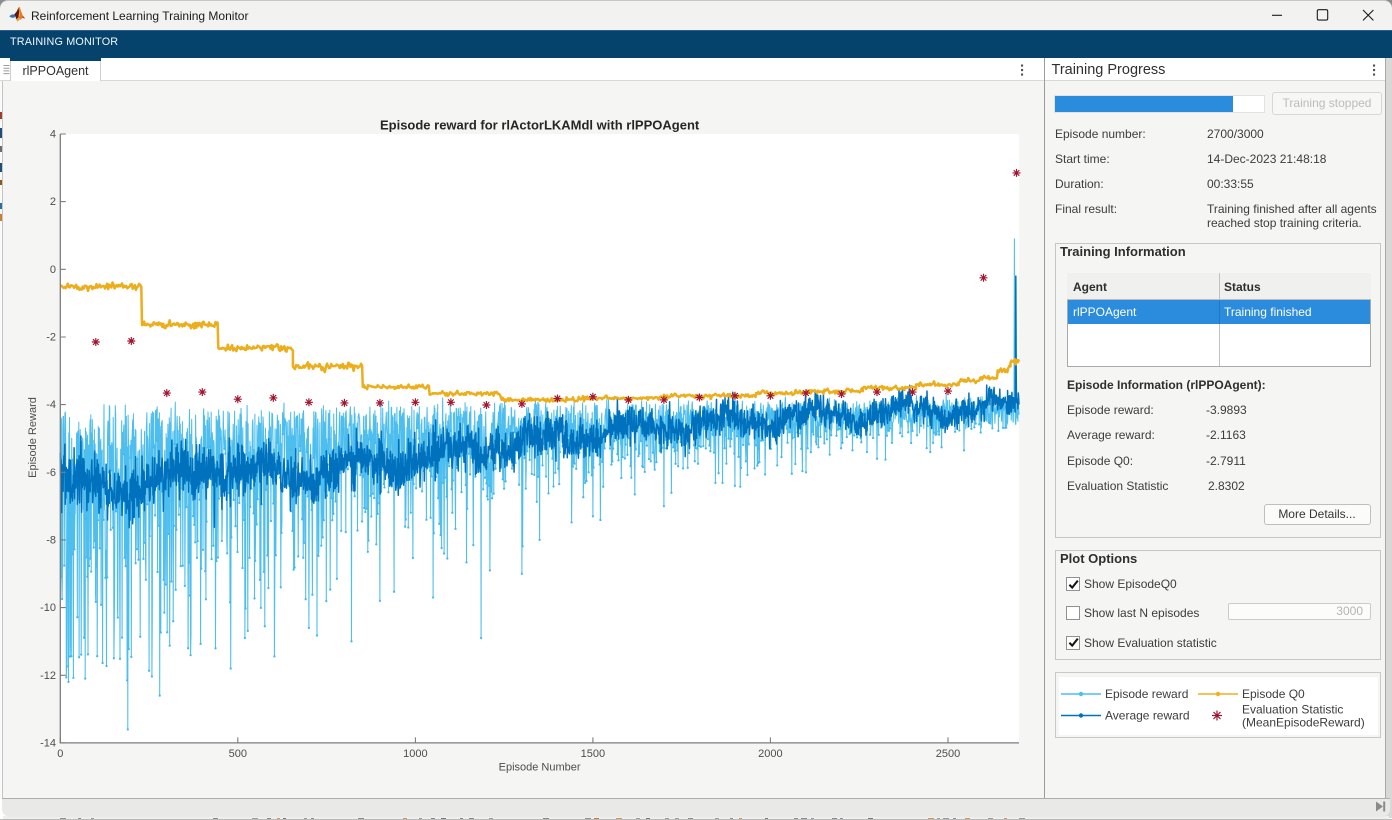 The height and width of the screenshot is (820, 1392). What do you see at coordinates (1146, 694) in the screenshot?
I see `svg-text: Episode reward` at bounding box center [1146, 694].